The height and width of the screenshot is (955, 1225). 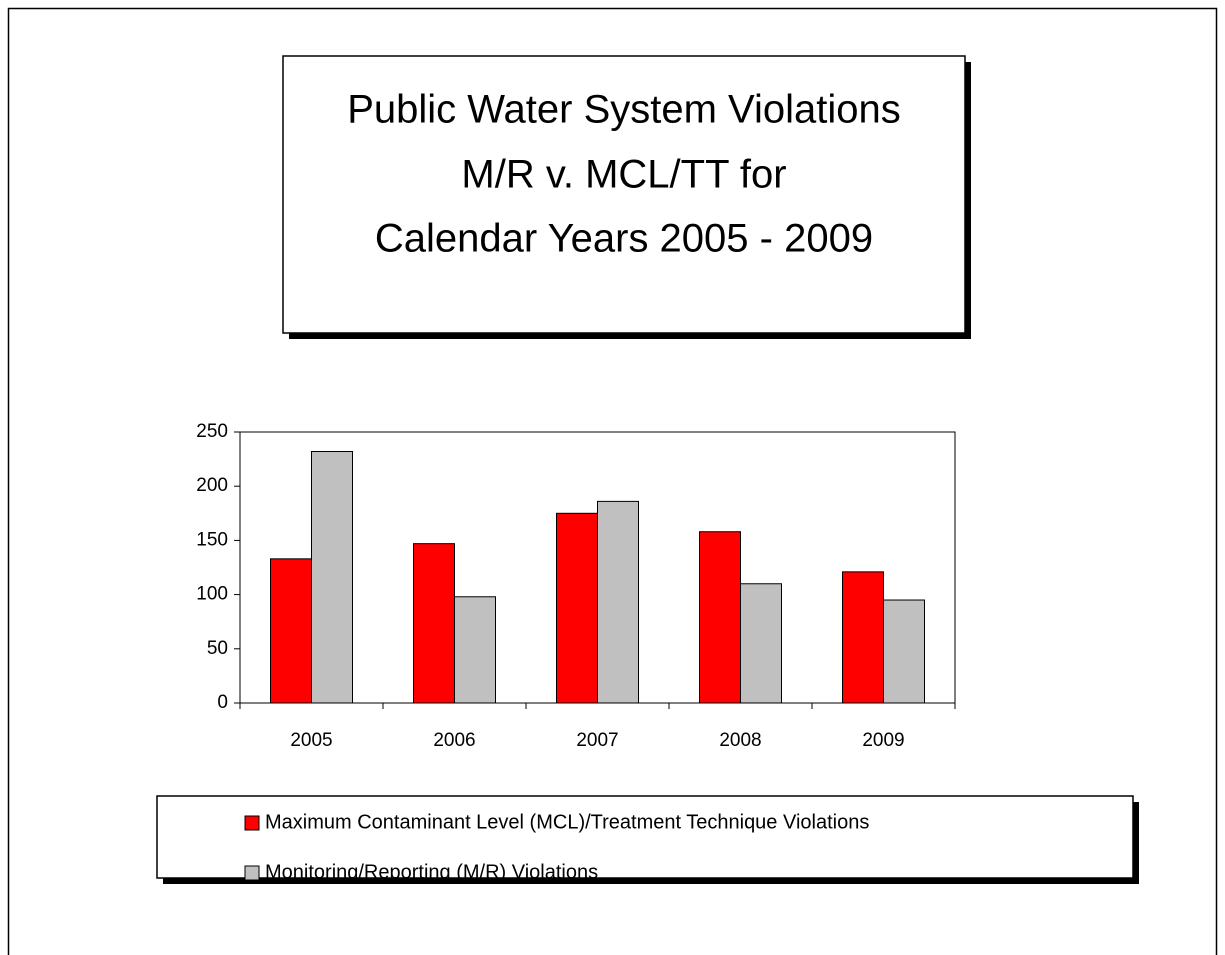 I want to click on y-tick-label: 250, so click(x=212, y=431).